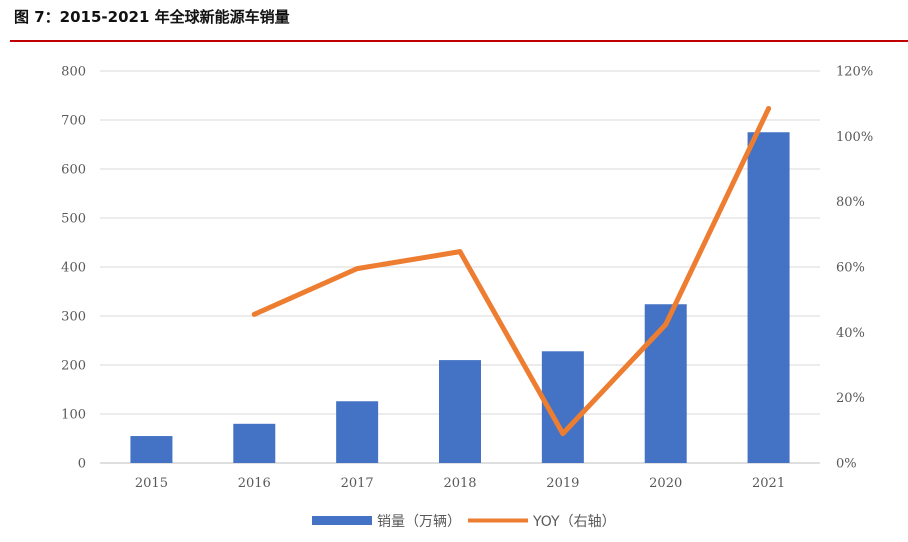  What do you see at coordinates (73, 415) in the screenshot?
I see `y-left-tick-label: 100` at bounding box center [73, 415].